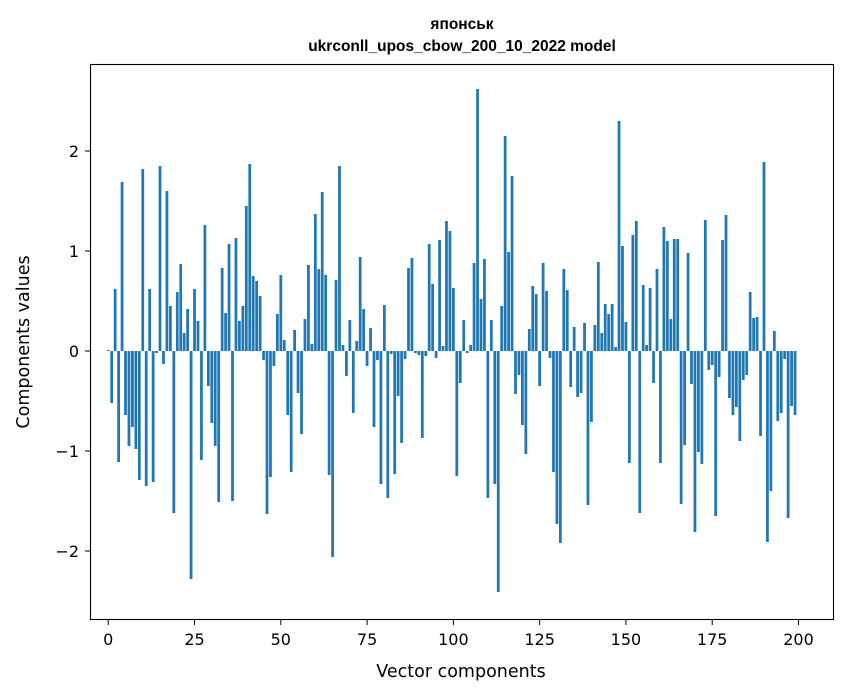 The image size is (847, 696). What do you see at coordinates (74, 251) in the screenshot?
I see `y-tick-label: 1` at bounding box center [74, 251].